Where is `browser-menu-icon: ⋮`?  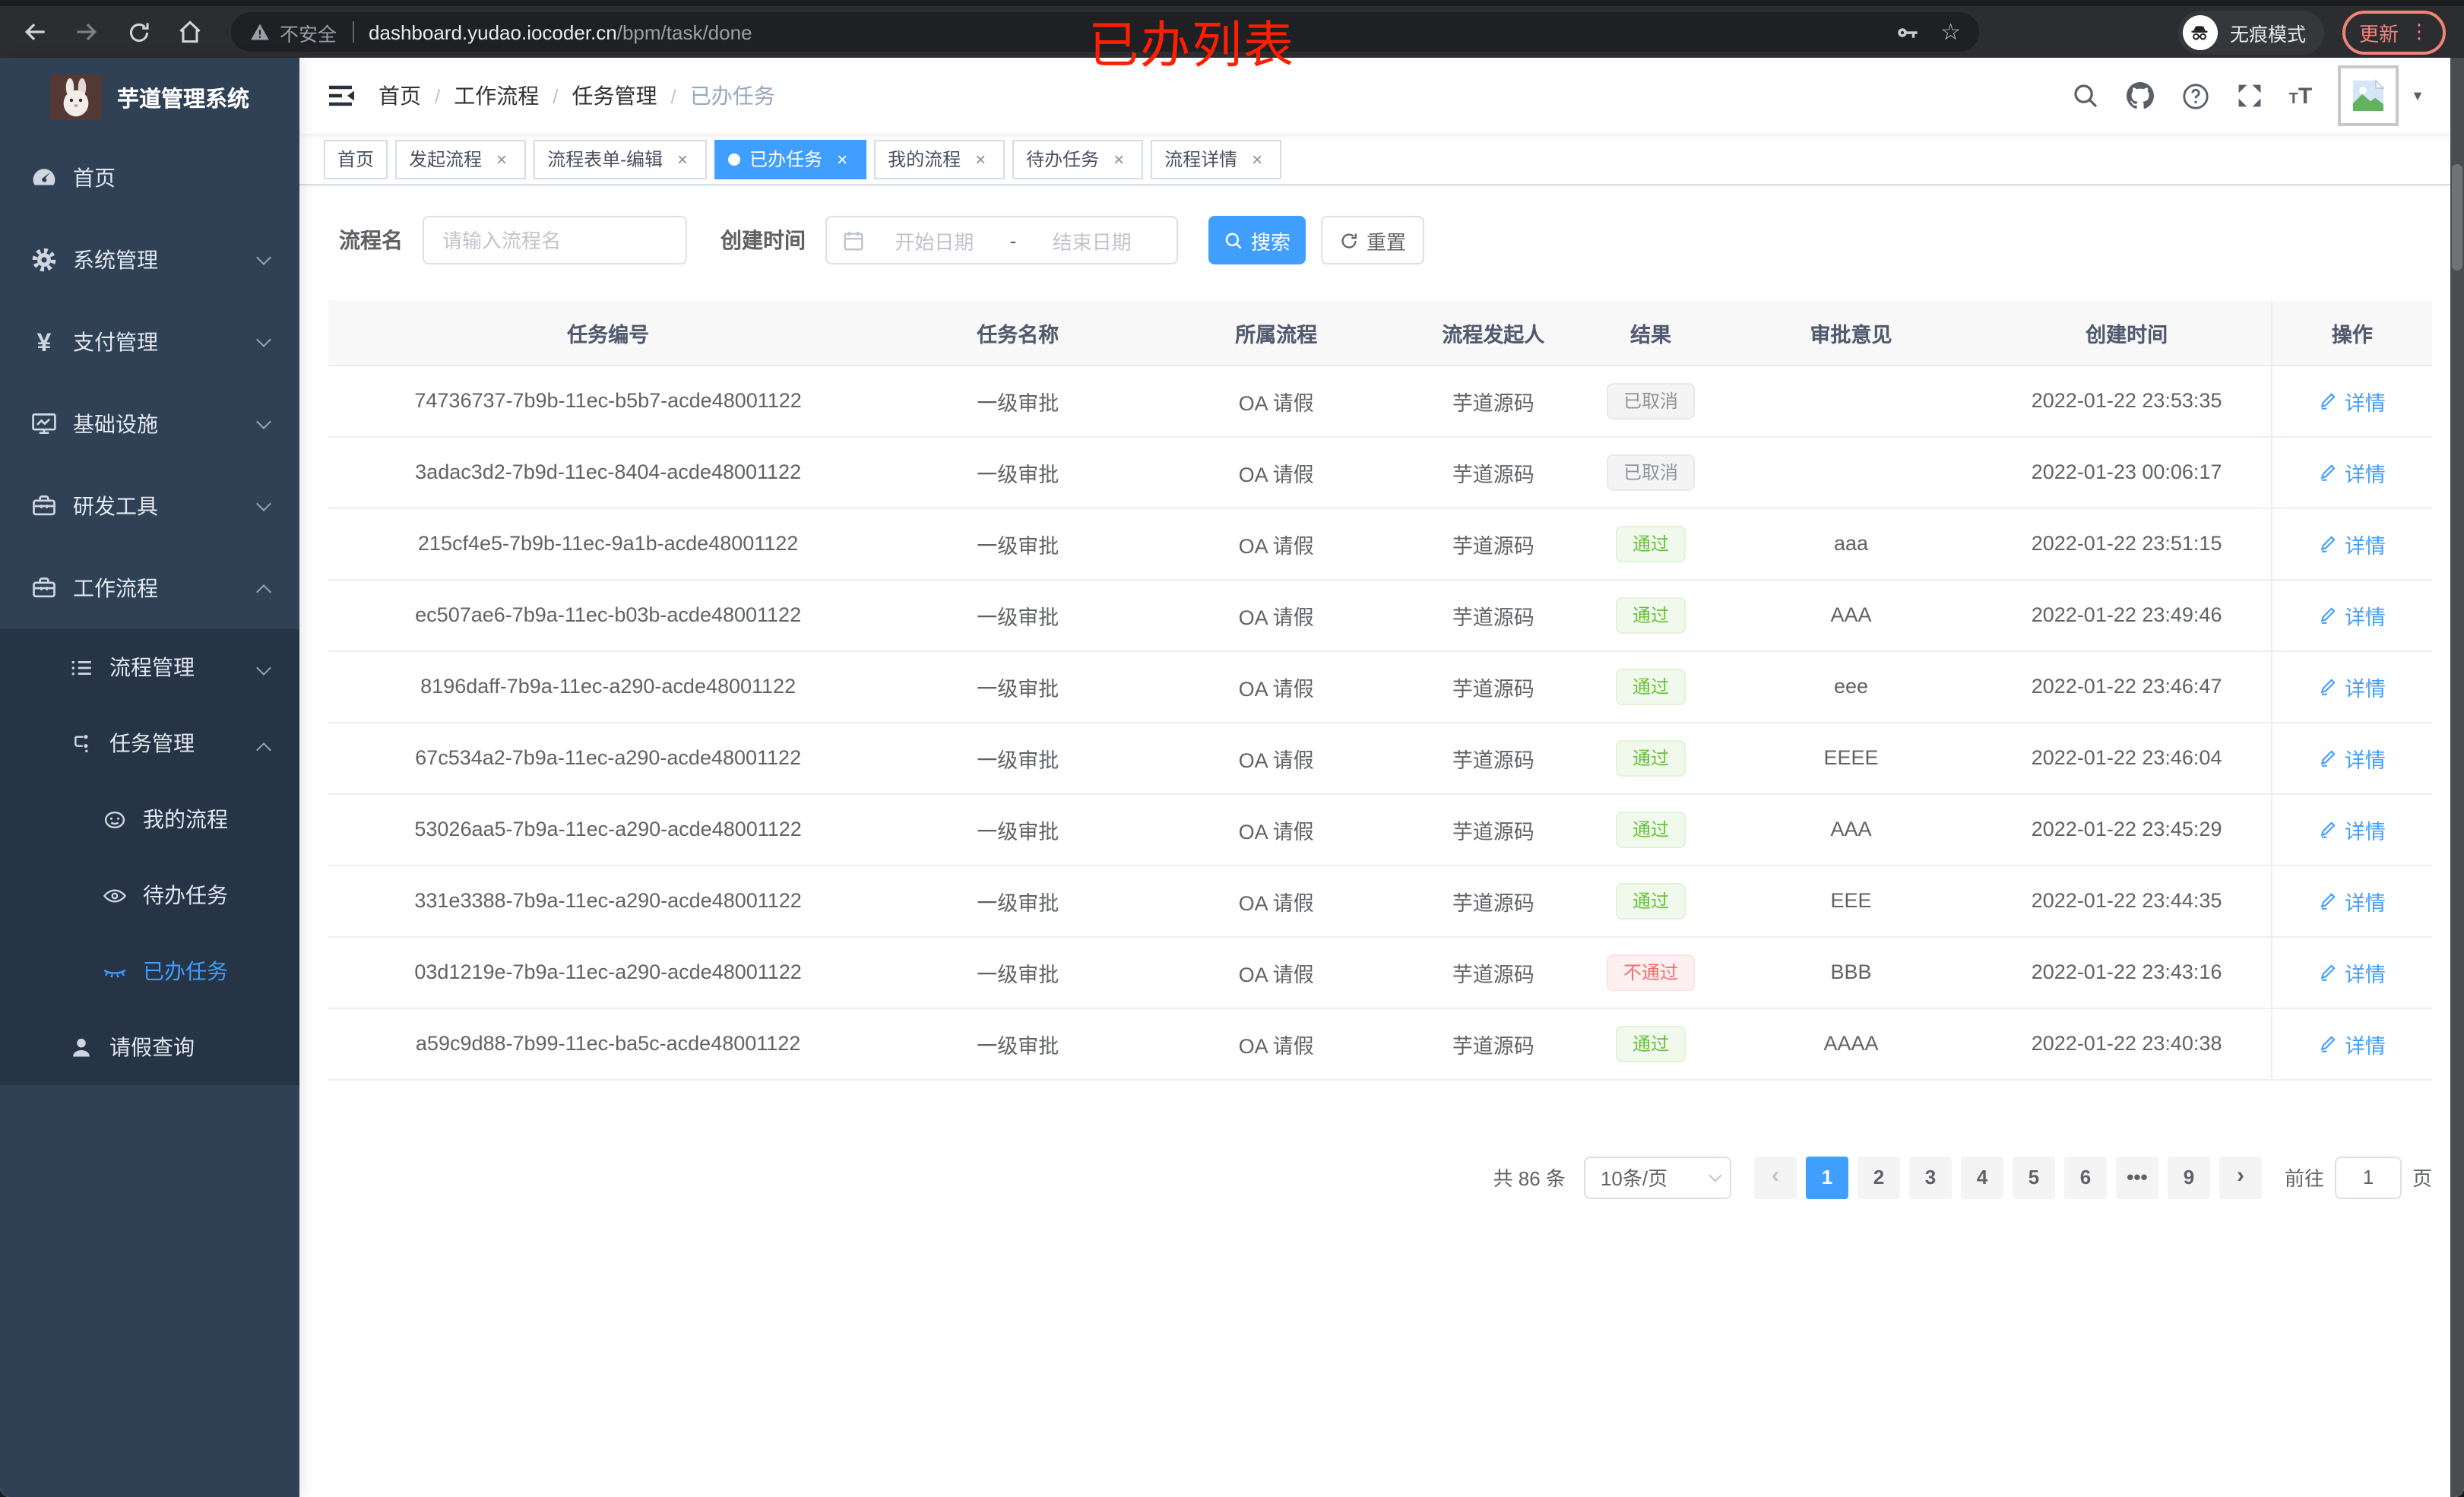
browser-menu-icon: ⋮ is located at coordinates (2419, 31).